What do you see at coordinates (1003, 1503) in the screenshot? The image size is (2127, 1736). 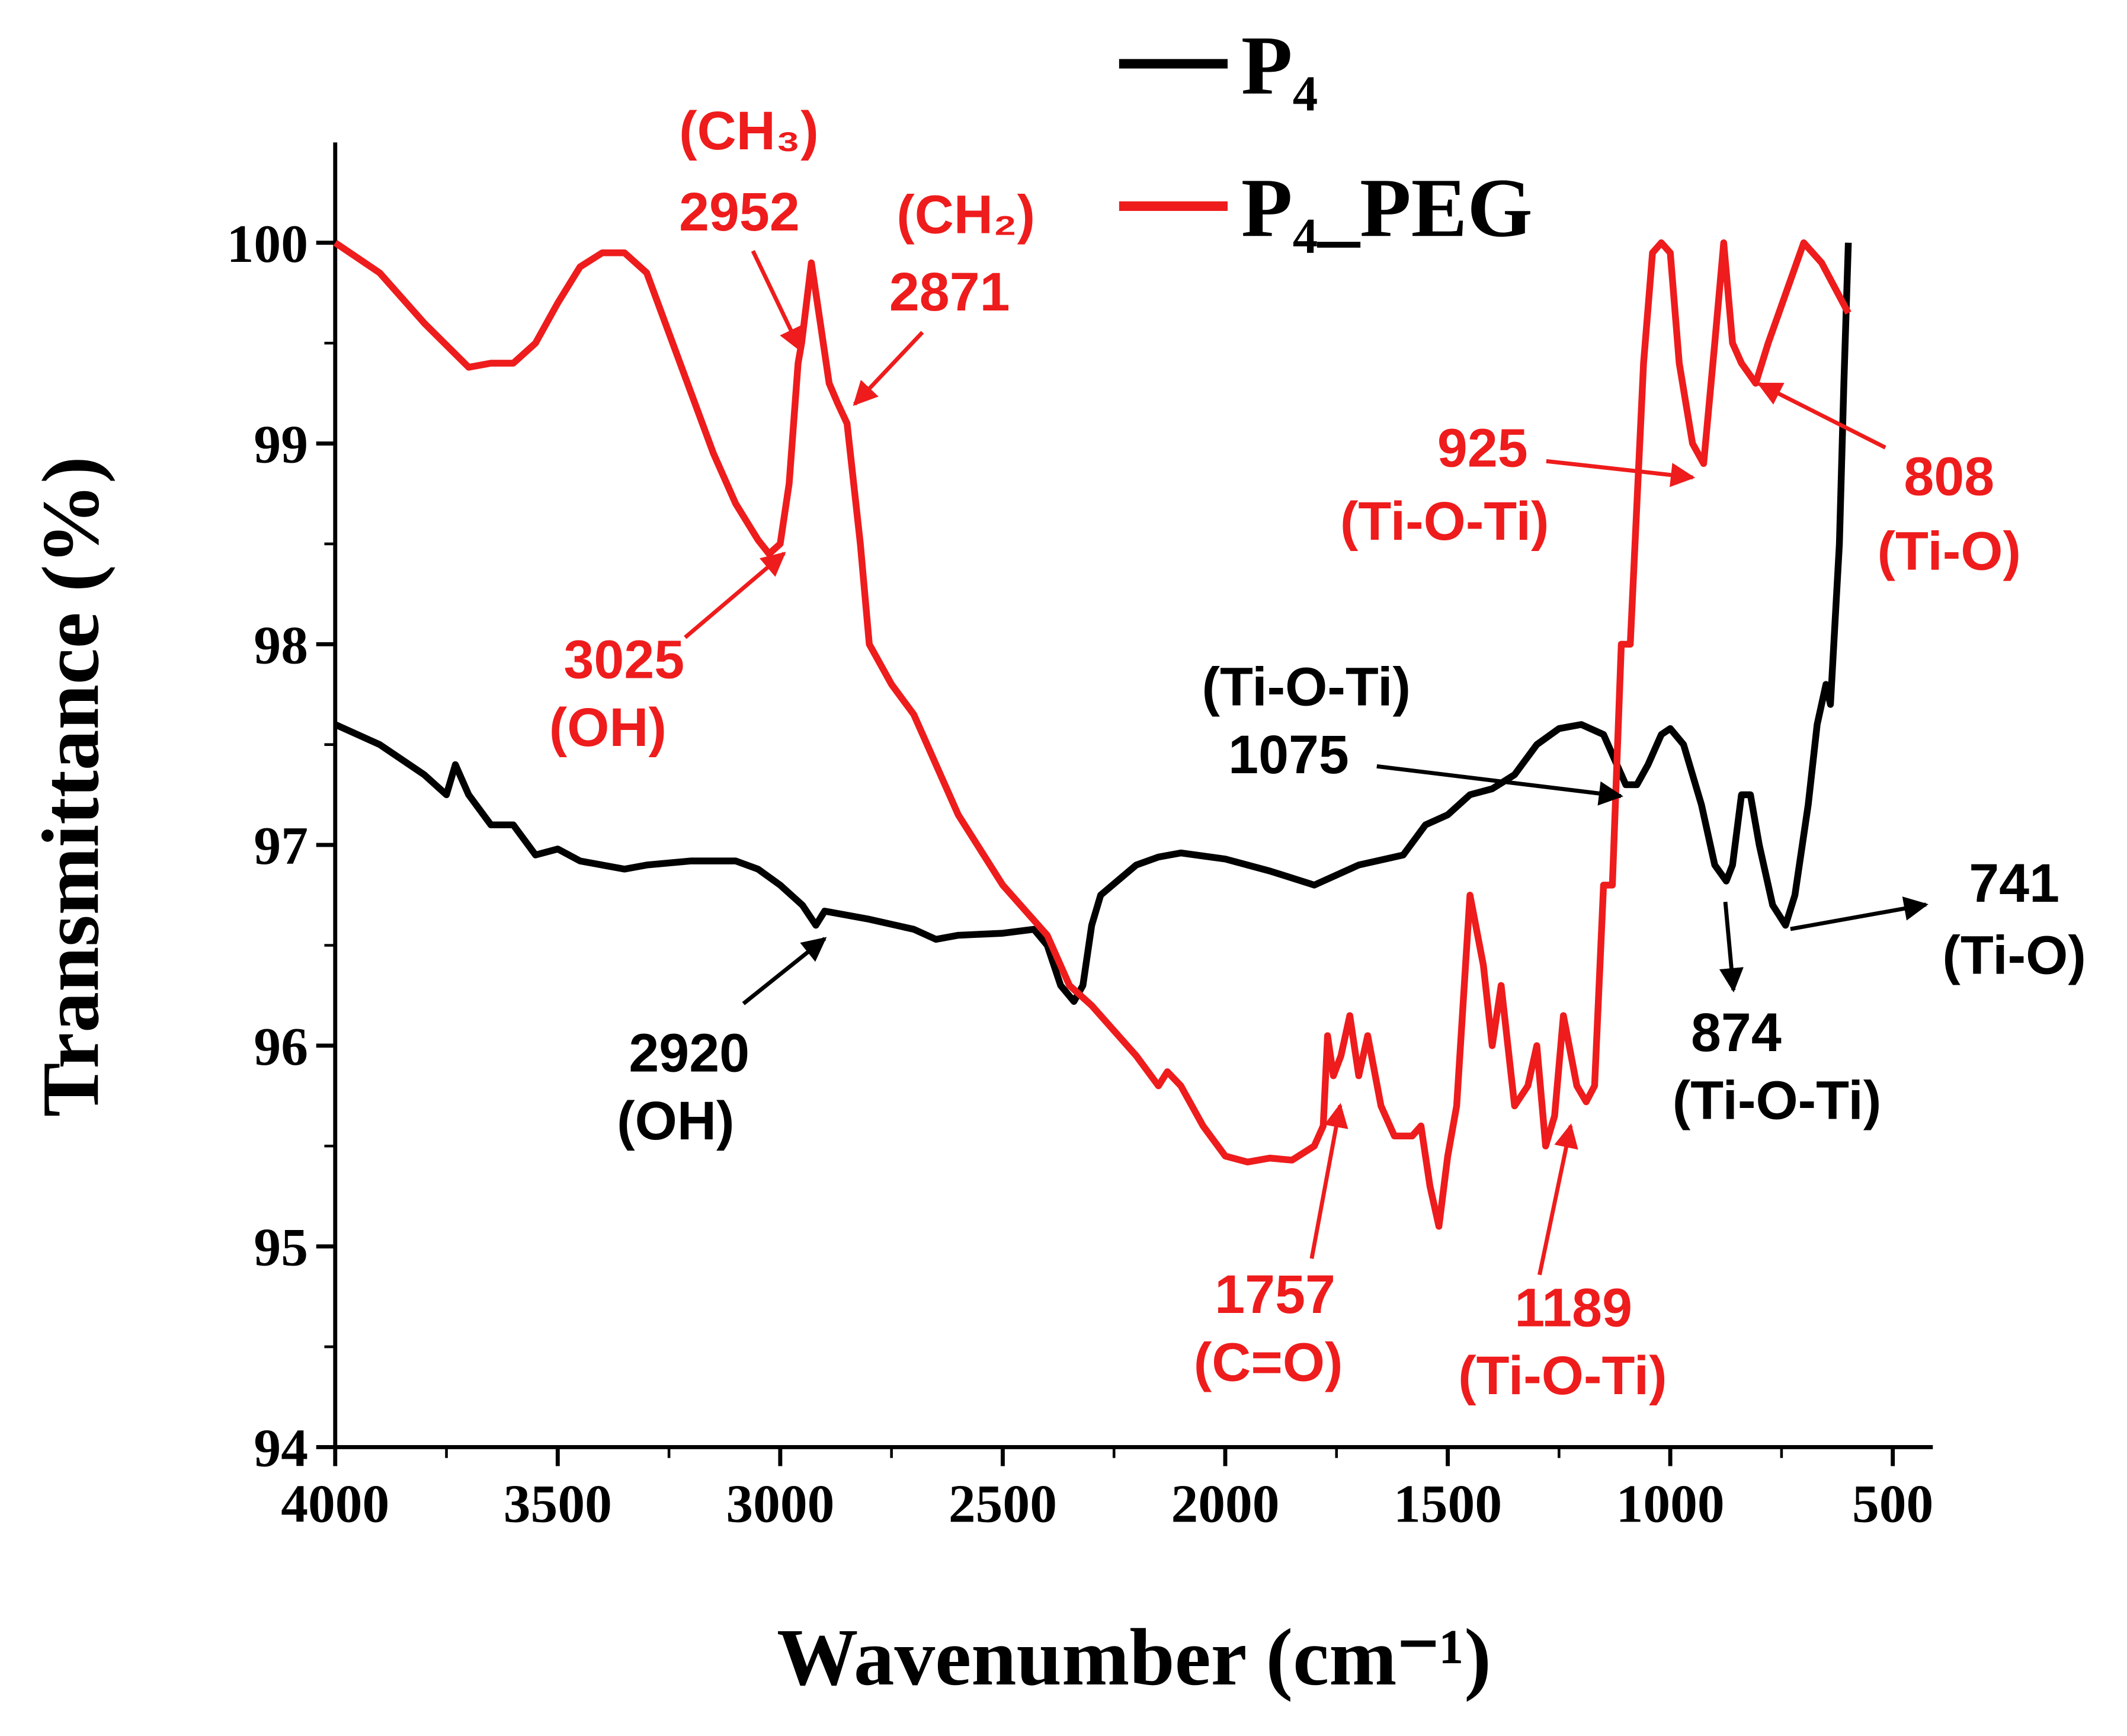 I see `x-tick-label: 2500` at bounding box center [1003, 1503].